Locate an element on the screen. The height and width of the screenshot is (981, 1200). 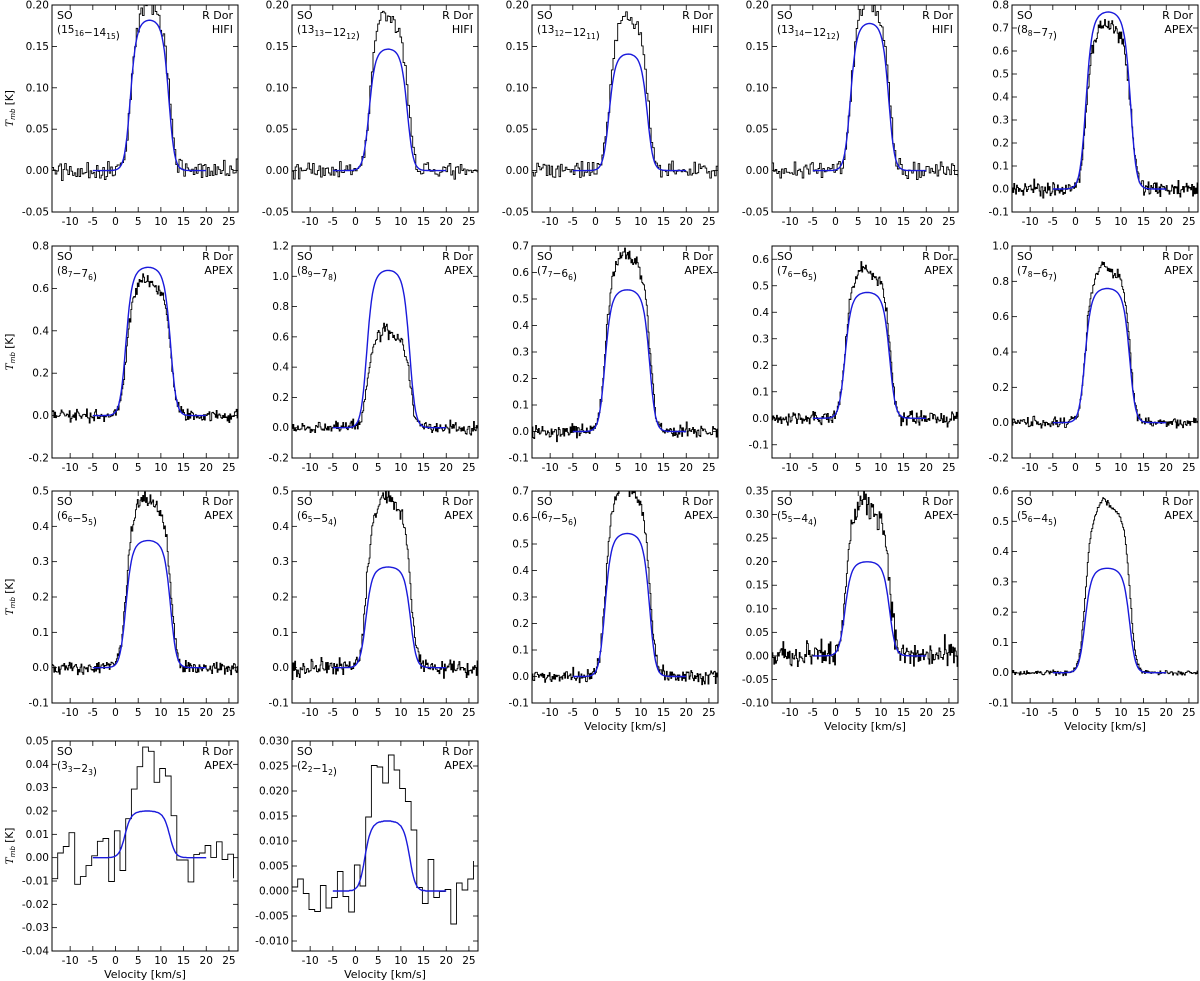
observed-spectrum-line is located at coordinates (865, 579).